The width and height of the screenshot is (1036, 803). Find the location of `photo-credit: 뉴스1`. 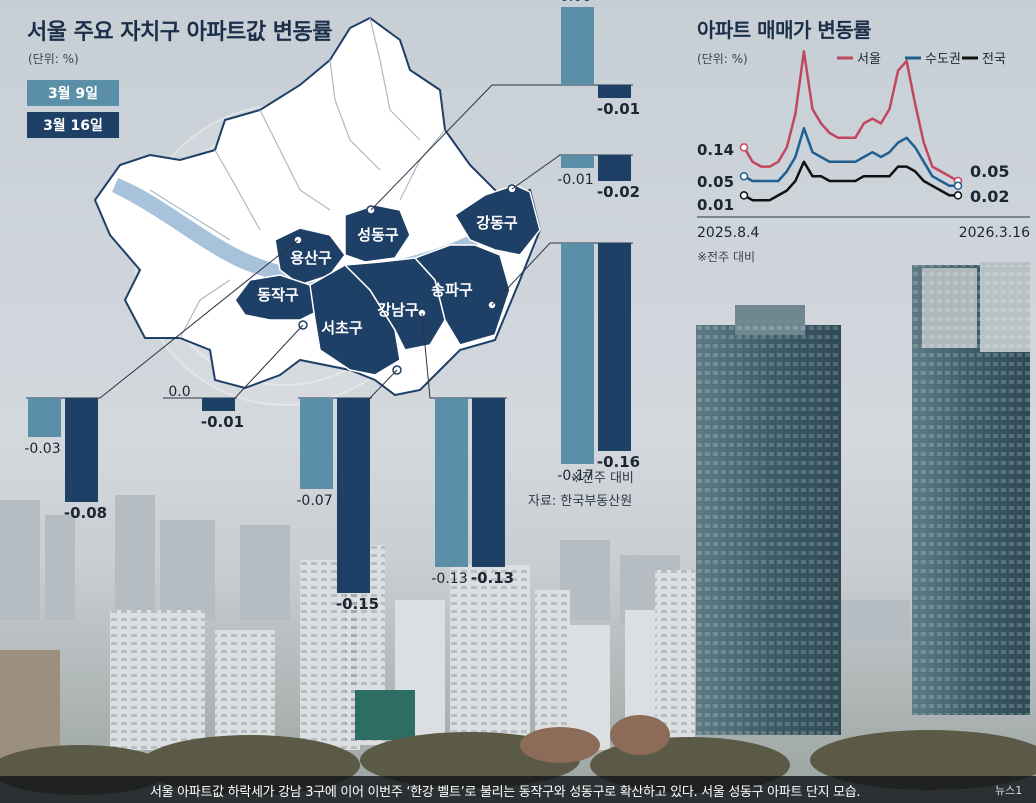

photo-credit: 뉴스1 is located at coordinates (1009, 790).